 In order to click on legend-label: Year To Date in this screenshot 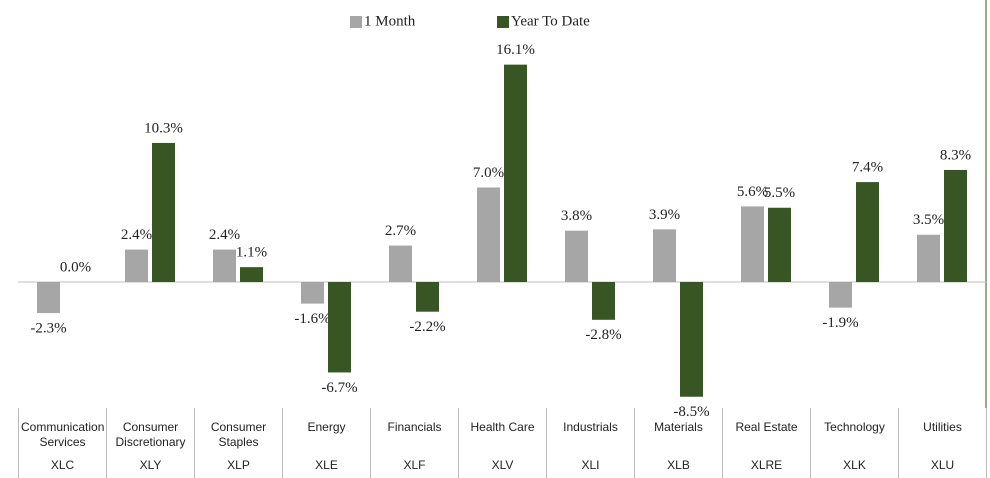, I will do `click(550, 21)`.